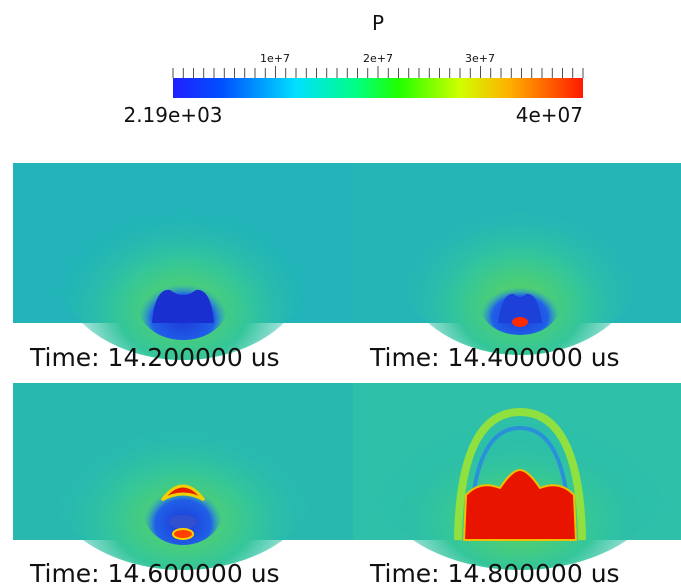 The width and height of the screenshot is (681, 586). Describe the element at coordinates (494, 357) in the screenshot. I see `panel-caption: Time: 14.400000 us` at that location.